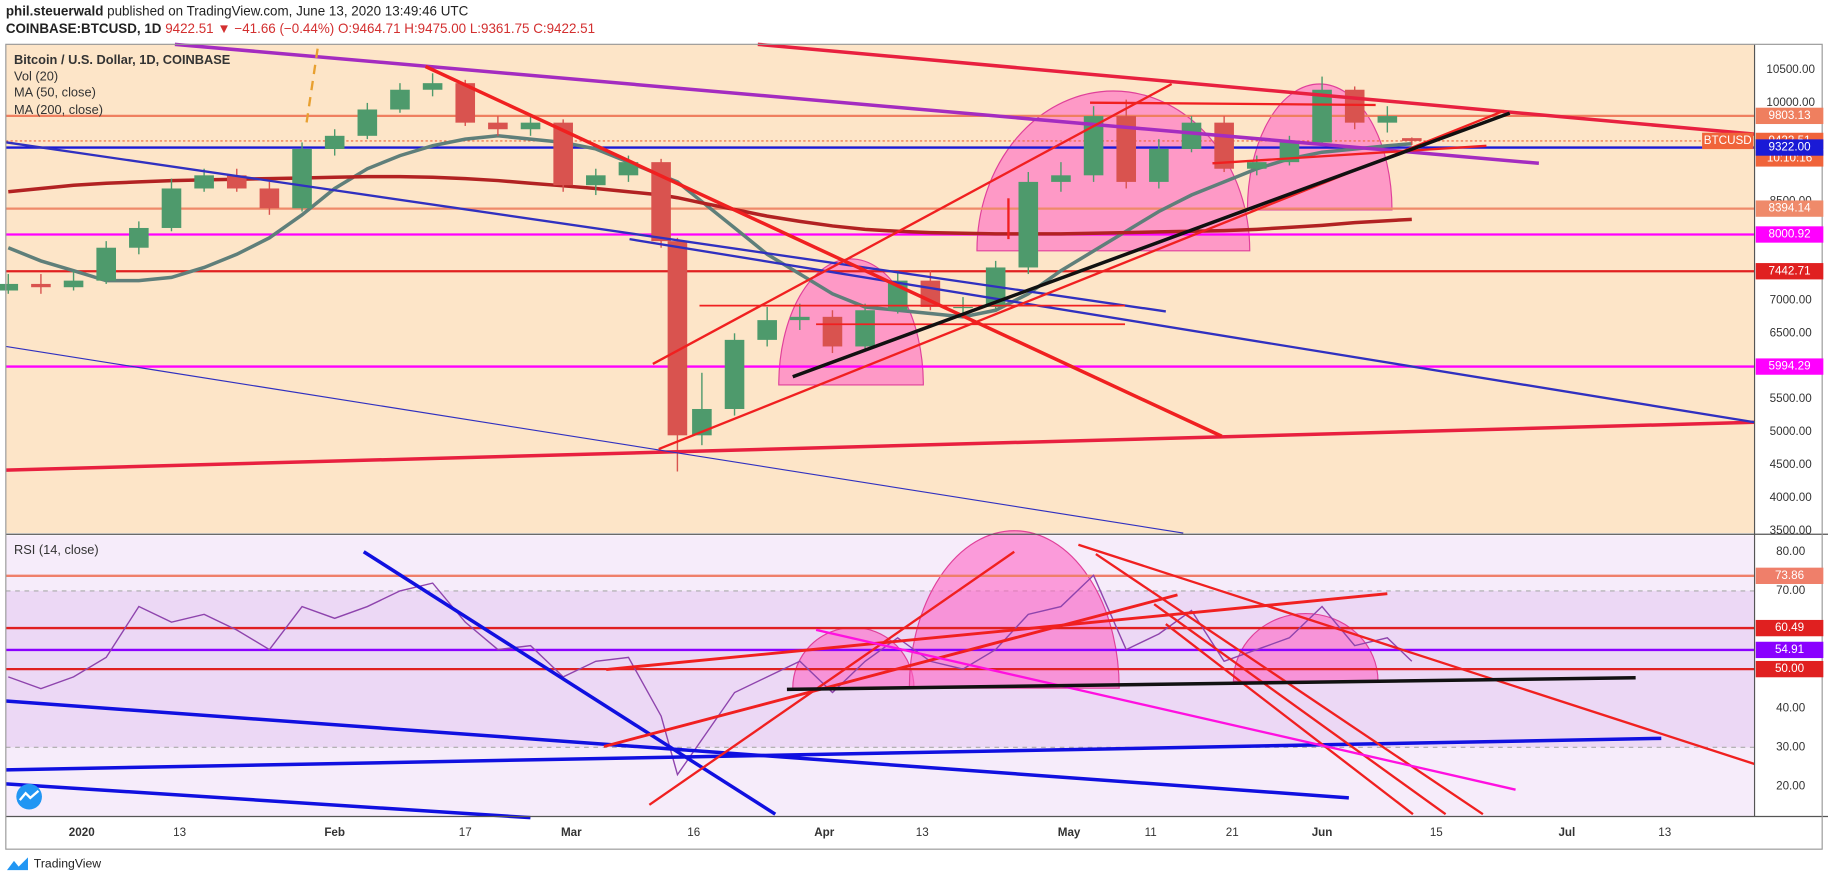  What do you see at coordinates (67, 864) in the screenshot?
I see `footer-text: TradingView` at bounding box center [67, 864].